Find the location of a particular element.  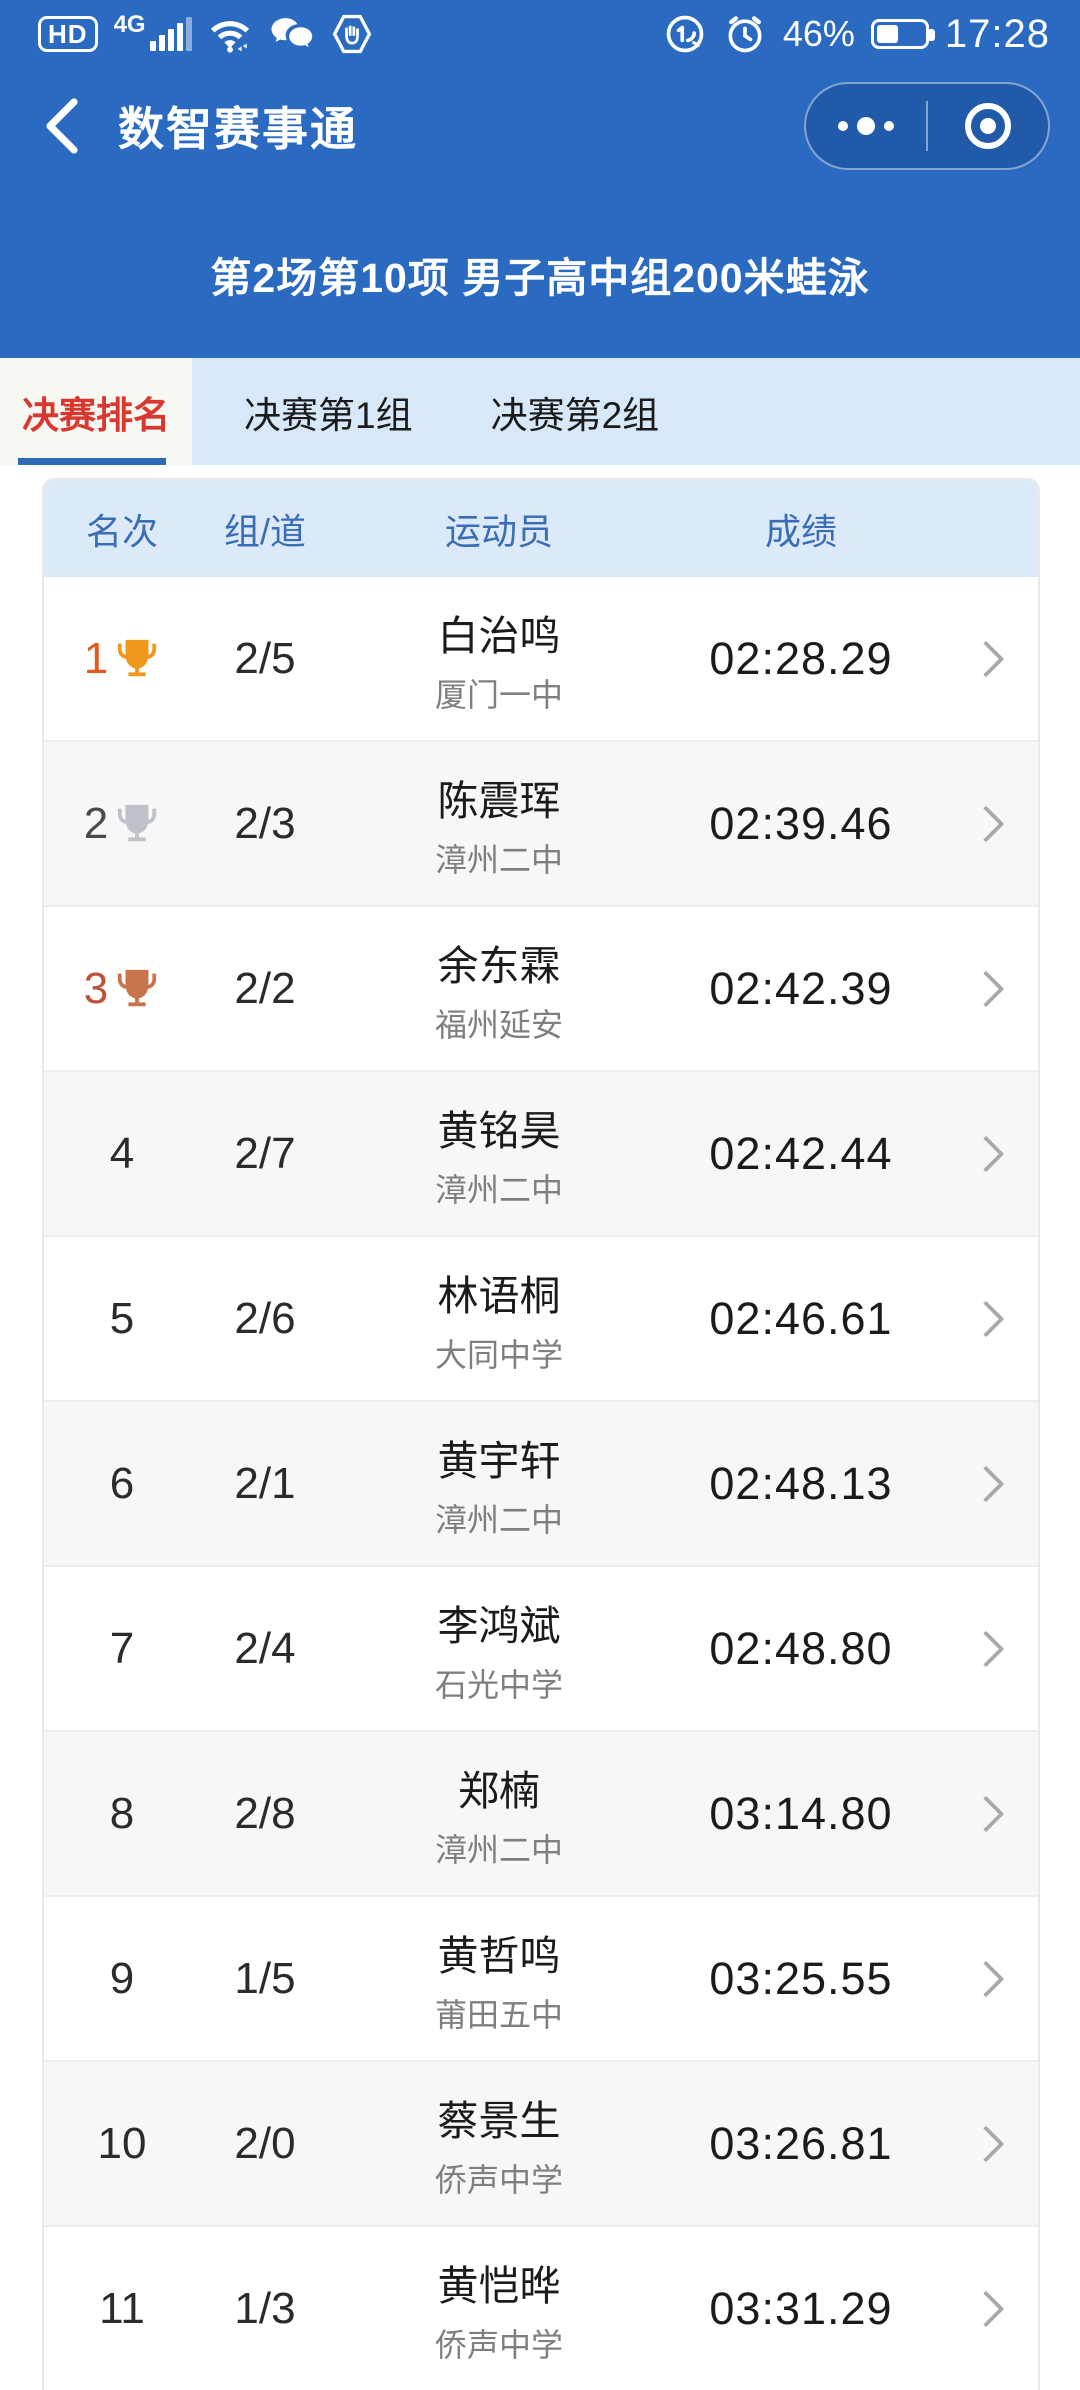

more-options-button is located at coordinates (866, 126).